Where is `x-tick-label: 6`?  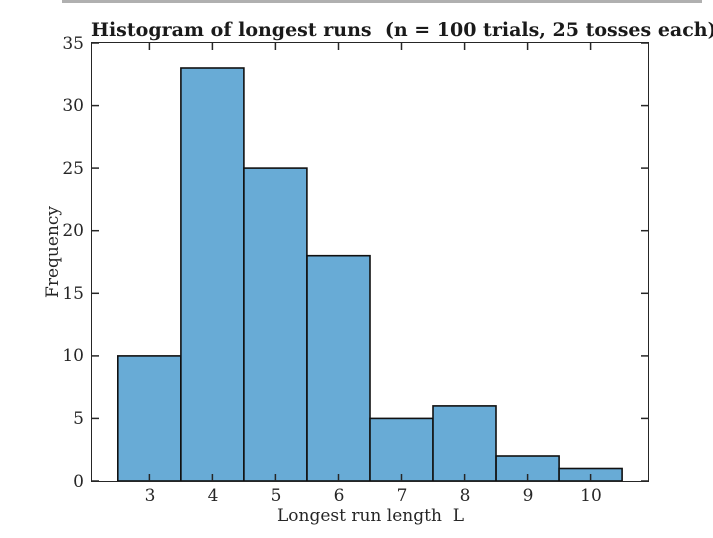
x-tick-label: 6 is located at coordinates (339, 496).